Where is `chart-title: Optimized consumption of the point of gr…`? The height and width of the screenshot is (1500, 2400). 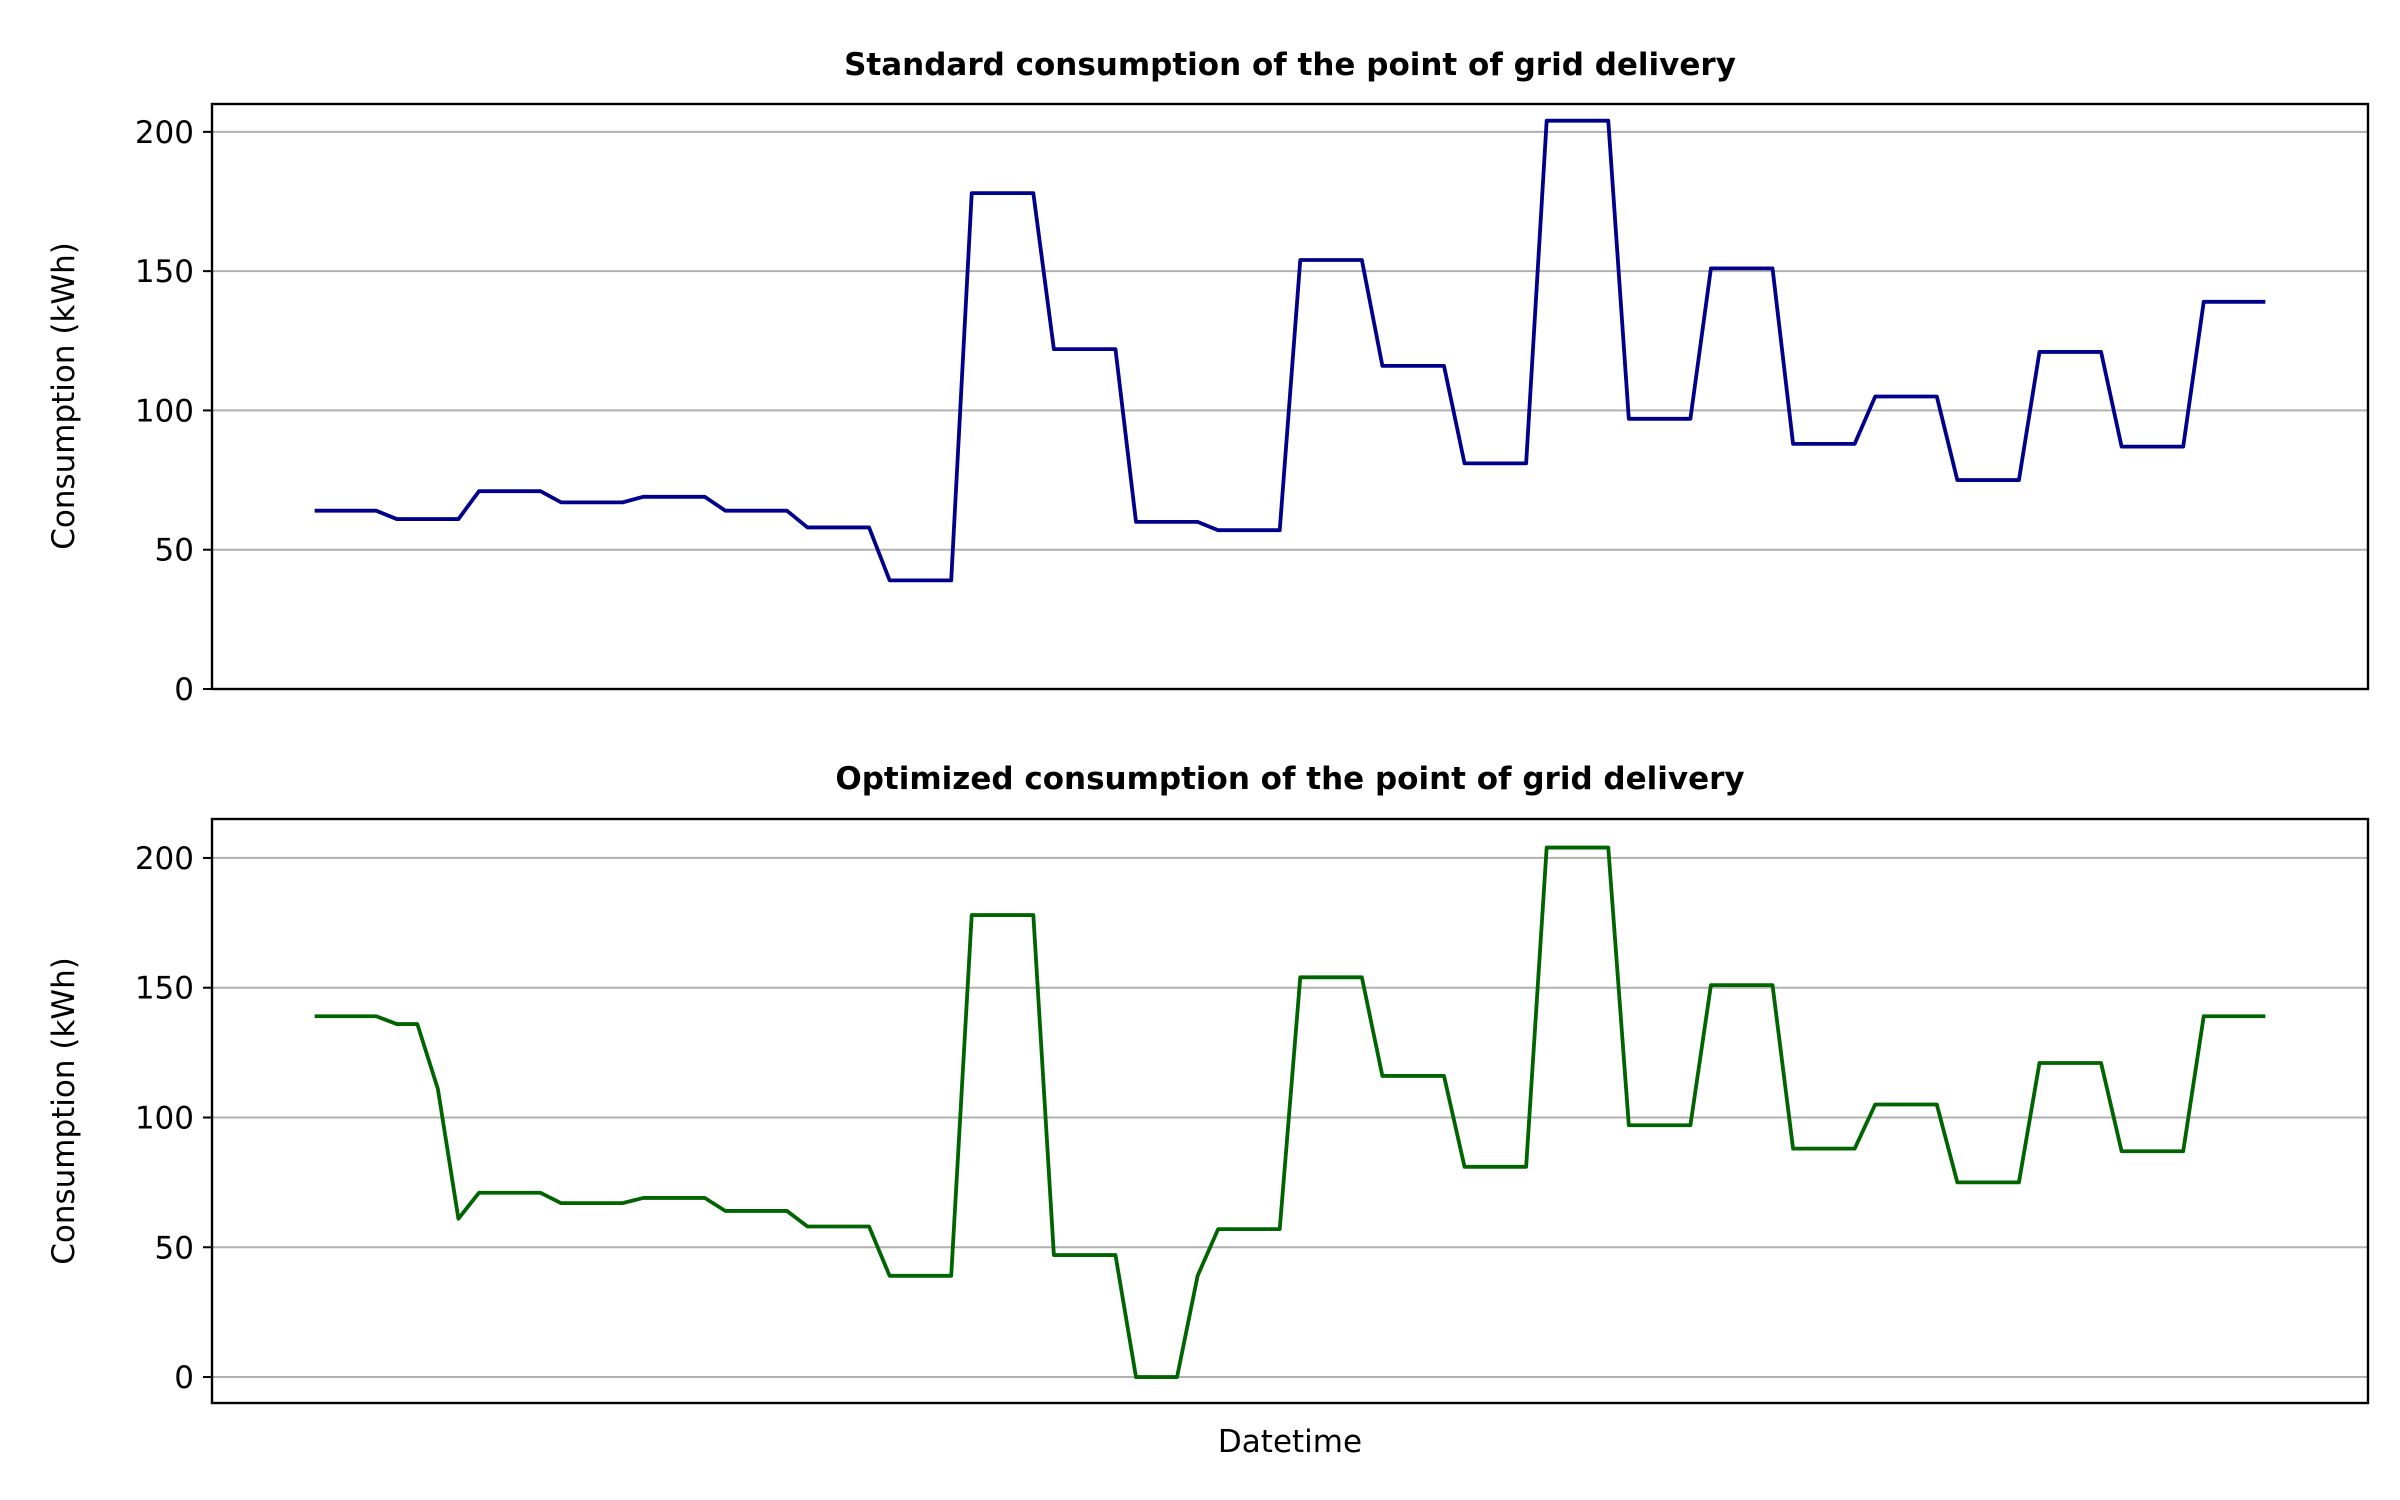
chart-title: Optimized consumption of the point of gr… is located at coordinates (1289, 779).